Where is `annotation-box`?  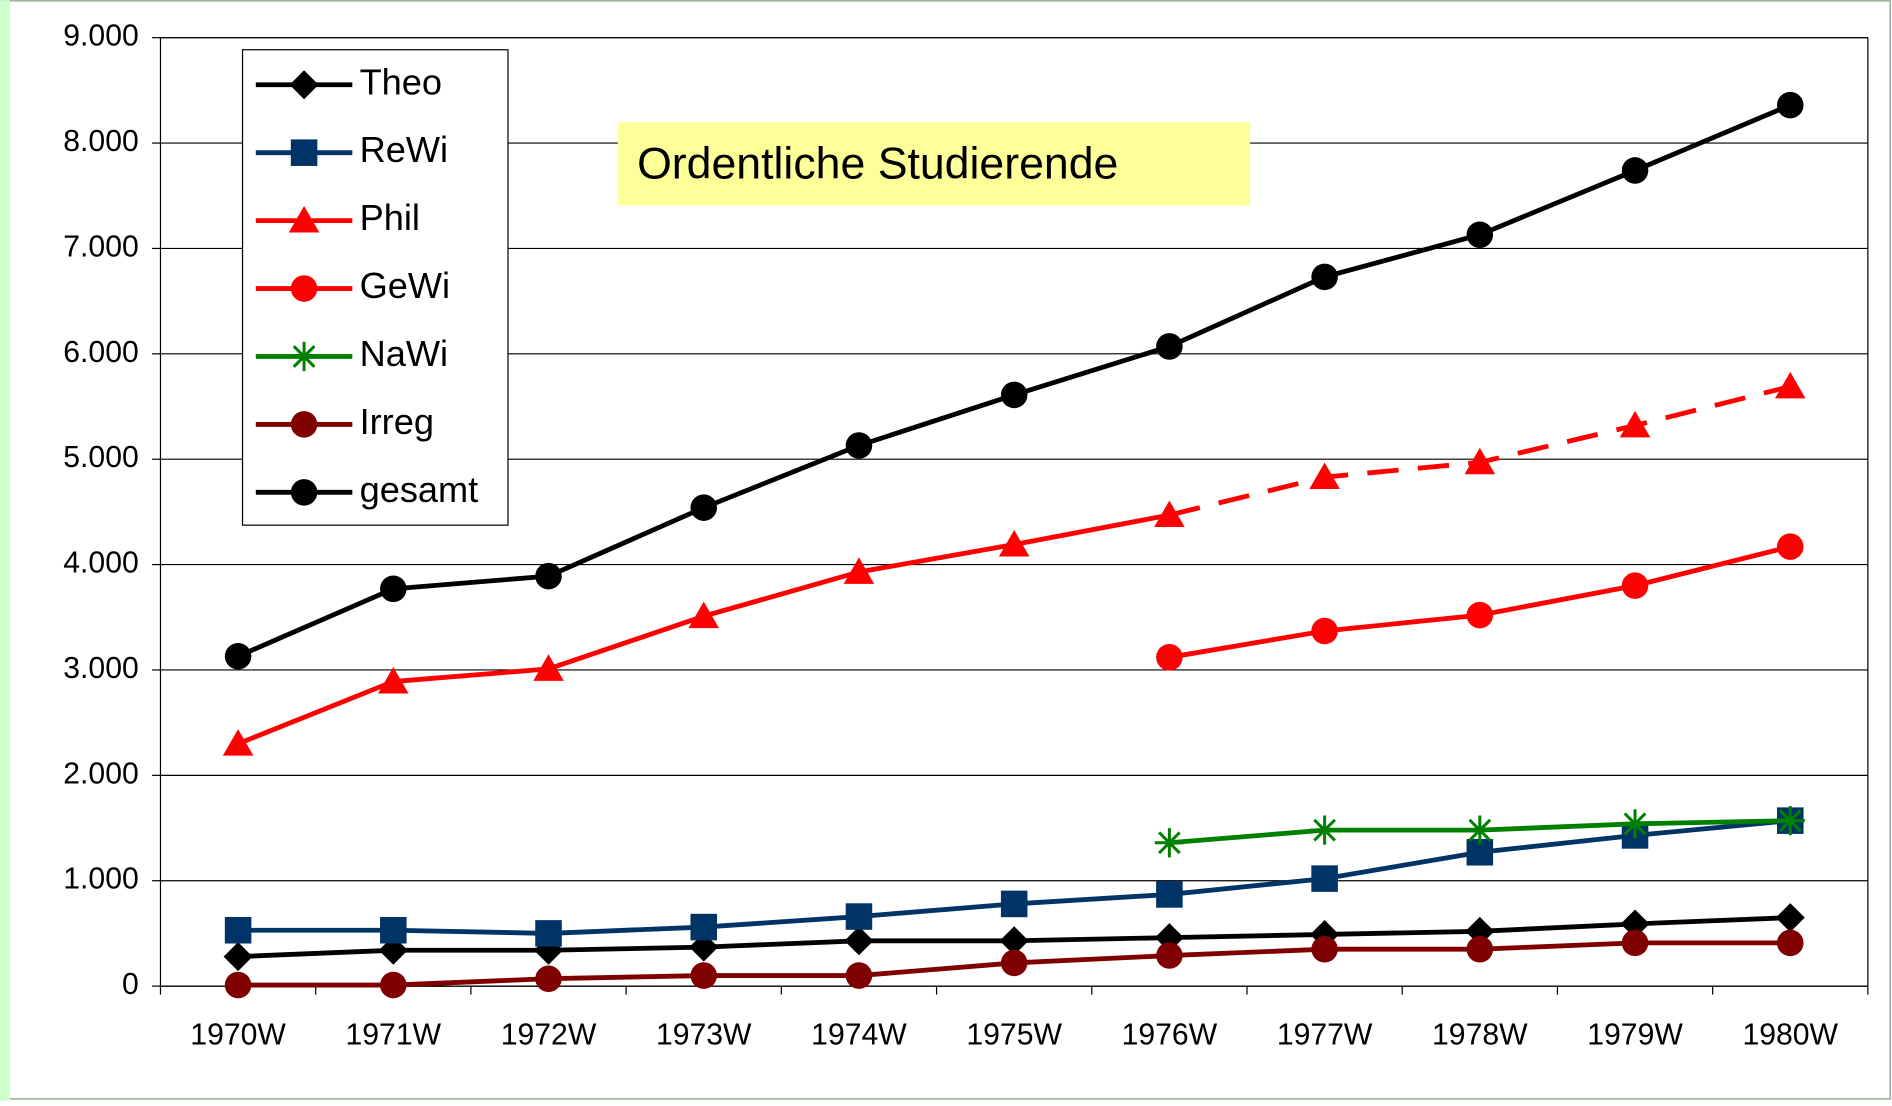
annotation-box is located at coordinates (934, 164).